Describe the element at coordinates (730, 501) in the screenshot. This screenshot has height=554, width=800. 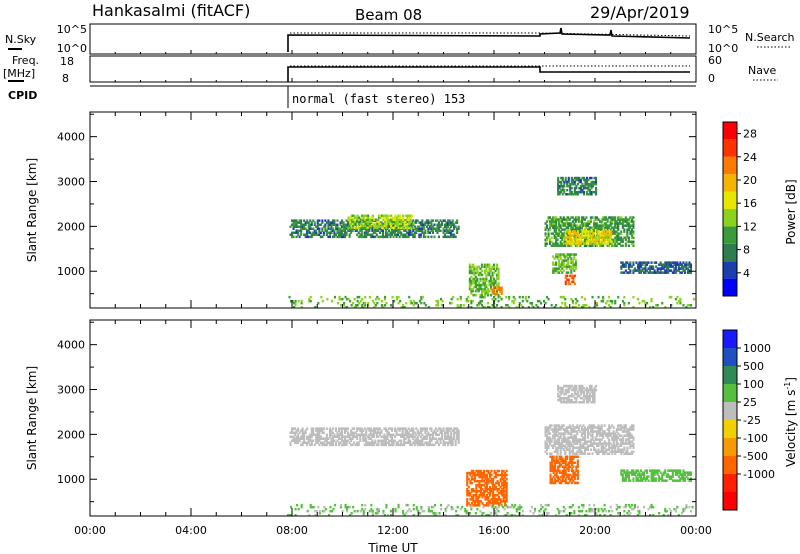
I see `colorbar-segment` at that location.